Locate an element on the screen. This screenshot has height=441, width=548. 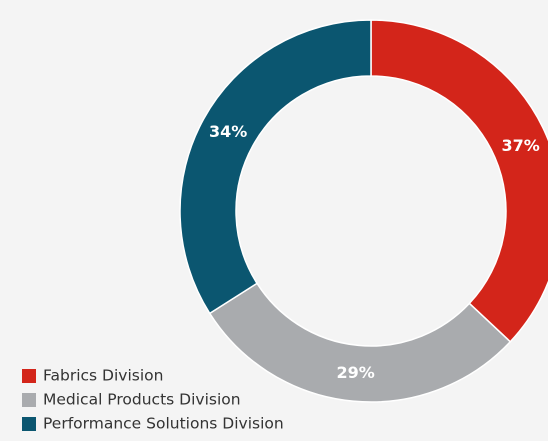
legend-label: Performance Solutions Division is located at coordinates (163, 424).